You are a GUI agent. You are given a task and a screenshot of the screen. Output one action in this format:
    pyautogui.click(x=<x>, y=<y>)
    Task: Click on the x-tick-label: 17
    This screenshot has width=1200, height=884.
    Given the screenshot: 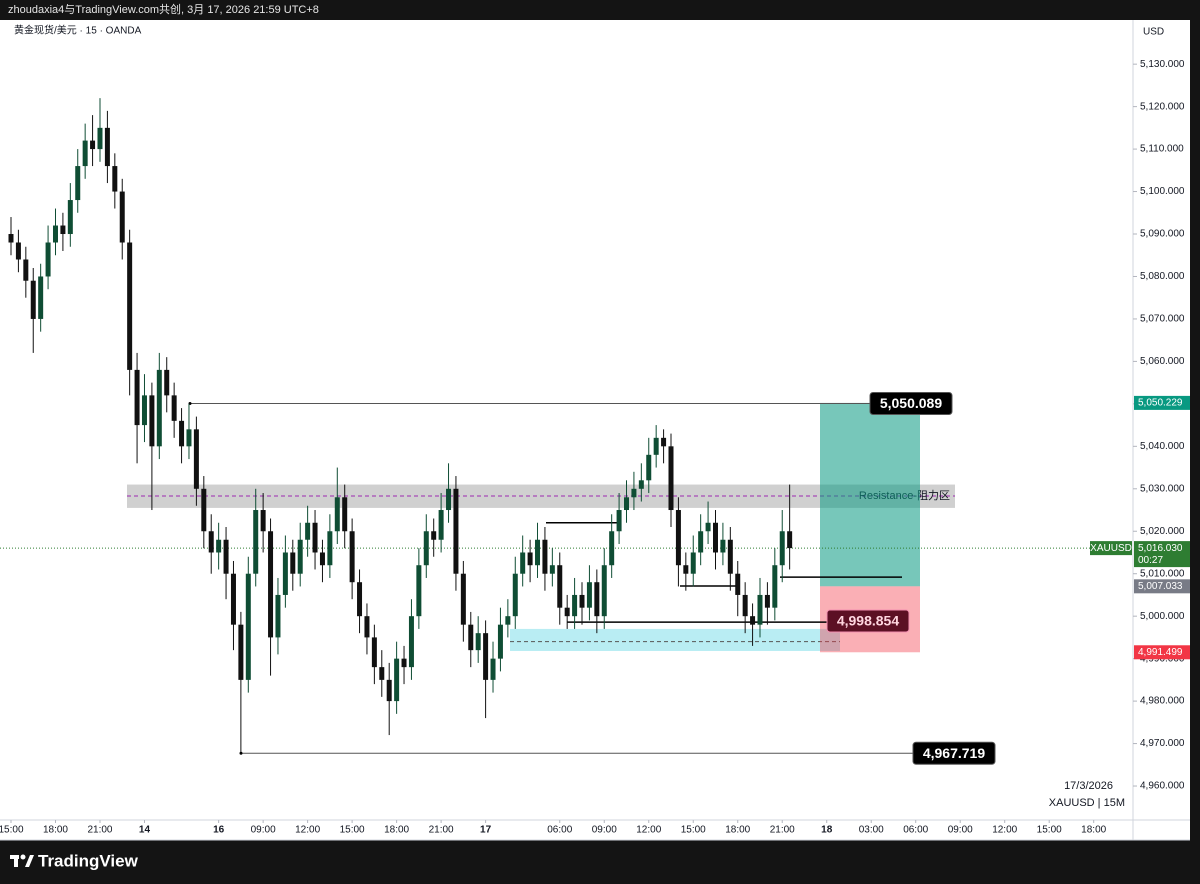 What is the action you would take?
    pyautogui.click(x=486, y=830)
    